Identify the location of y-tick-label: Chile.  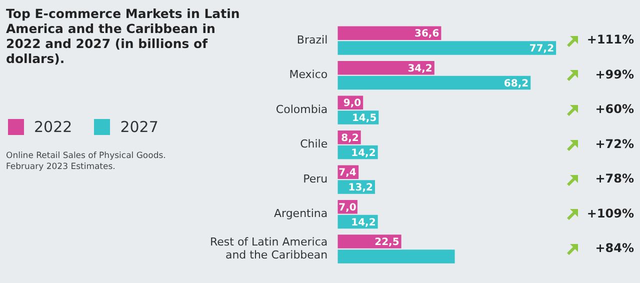
(314, 144).